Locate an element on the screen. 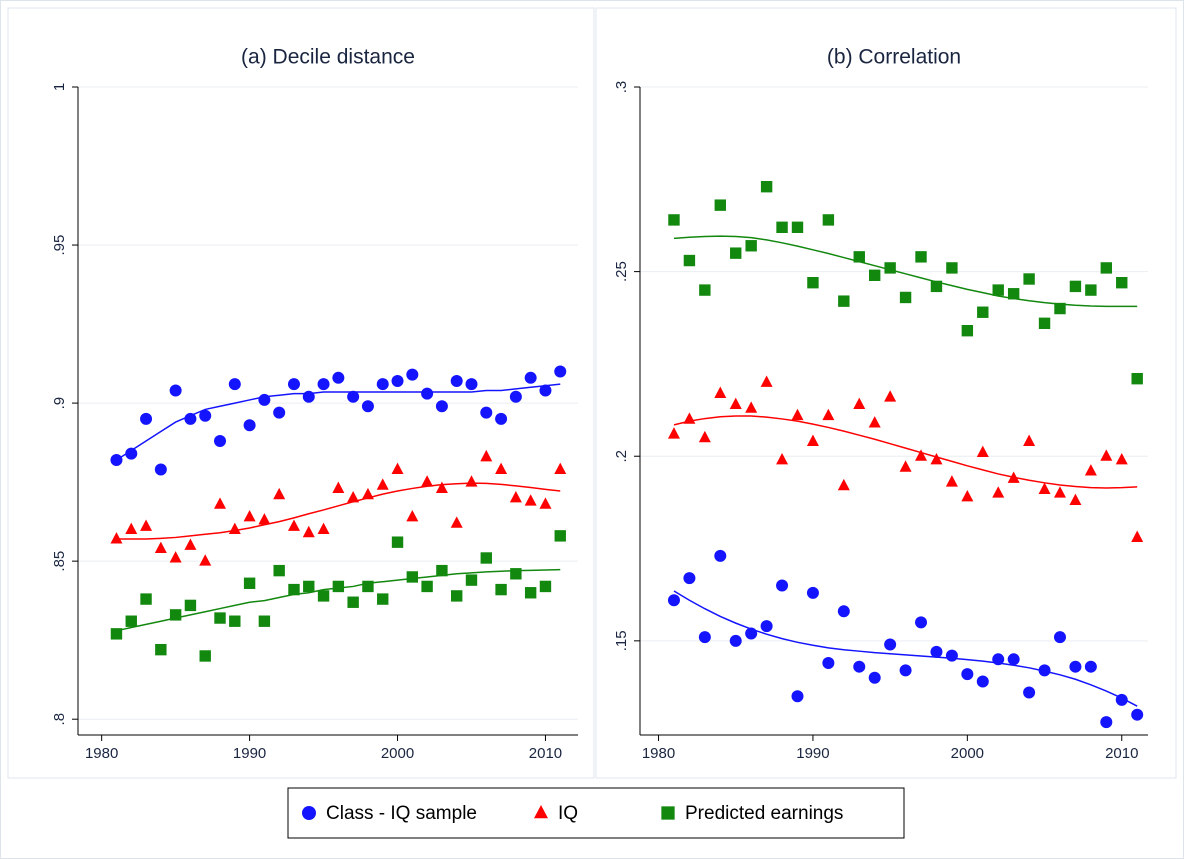 The height and width of the screenshot is (859, 1184). legend-label: IQ is located at coordinates (568, 813).